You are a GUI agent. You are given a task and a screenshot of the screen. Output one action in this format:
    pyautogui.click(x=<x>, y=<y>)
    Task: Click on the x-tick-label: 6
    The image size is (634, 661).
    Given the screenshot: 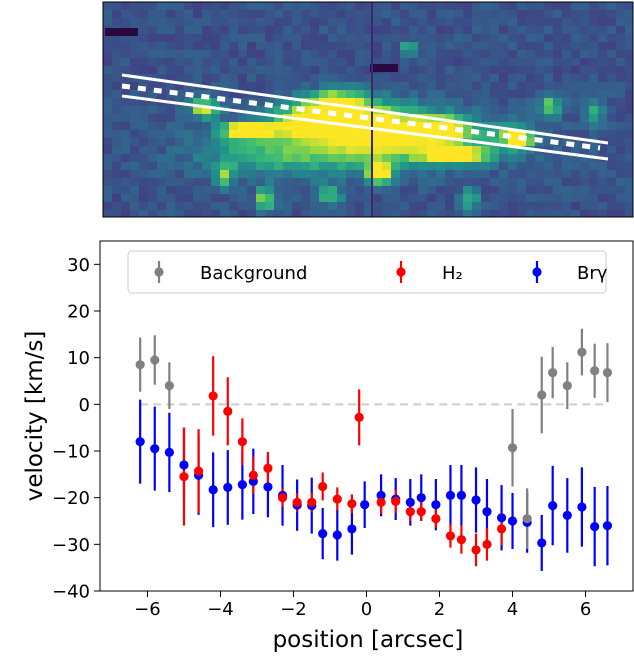 What is the action you would take?
    pyautogui.click(x=585, y=609)
    